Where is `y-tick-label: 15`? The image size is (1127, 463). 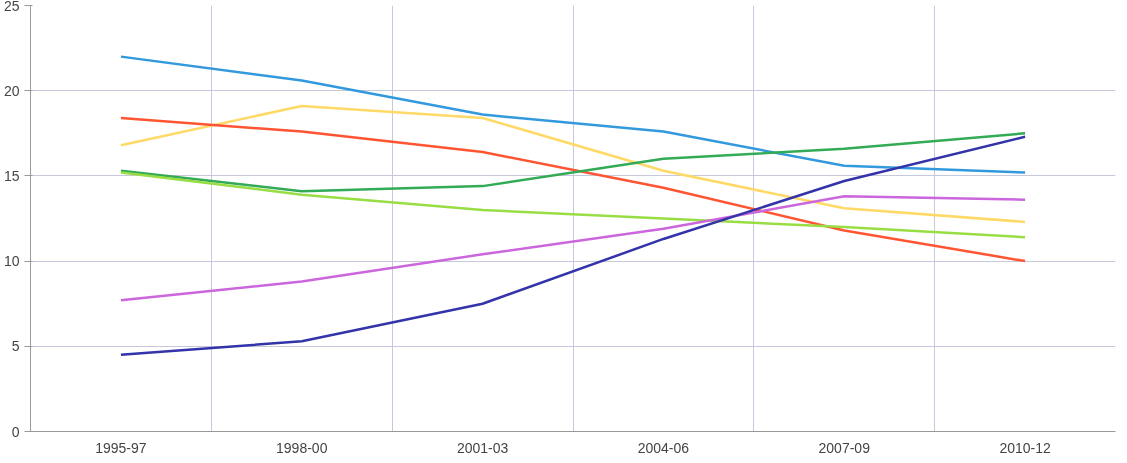 y-tick-label: 15 is located at coordinates (11, 175).